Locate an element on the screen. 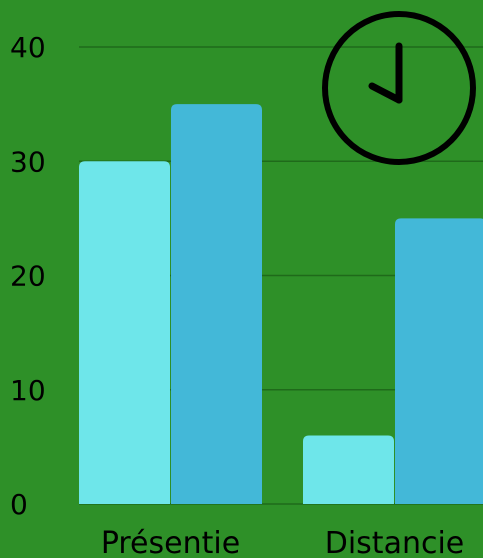 The height and width of the screenshot is (558, 483). x-axis: Présentie Distancie is located at coordinates (282, 542).